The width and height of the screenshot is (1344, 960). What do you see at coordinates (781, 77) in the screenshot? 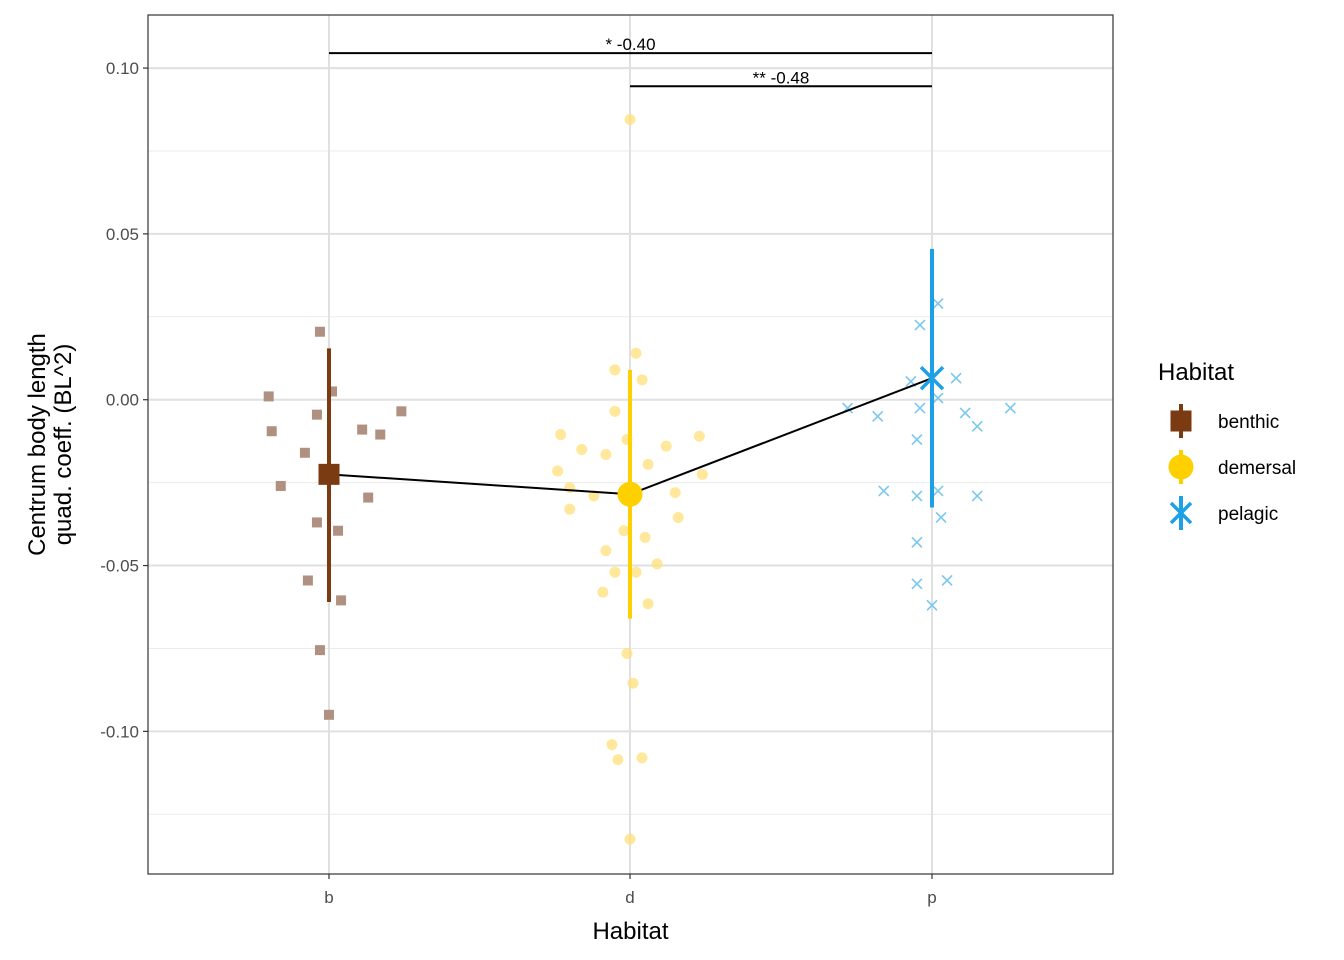
I see `significance-label: ** -0.48` at bounding box center [781, 77].